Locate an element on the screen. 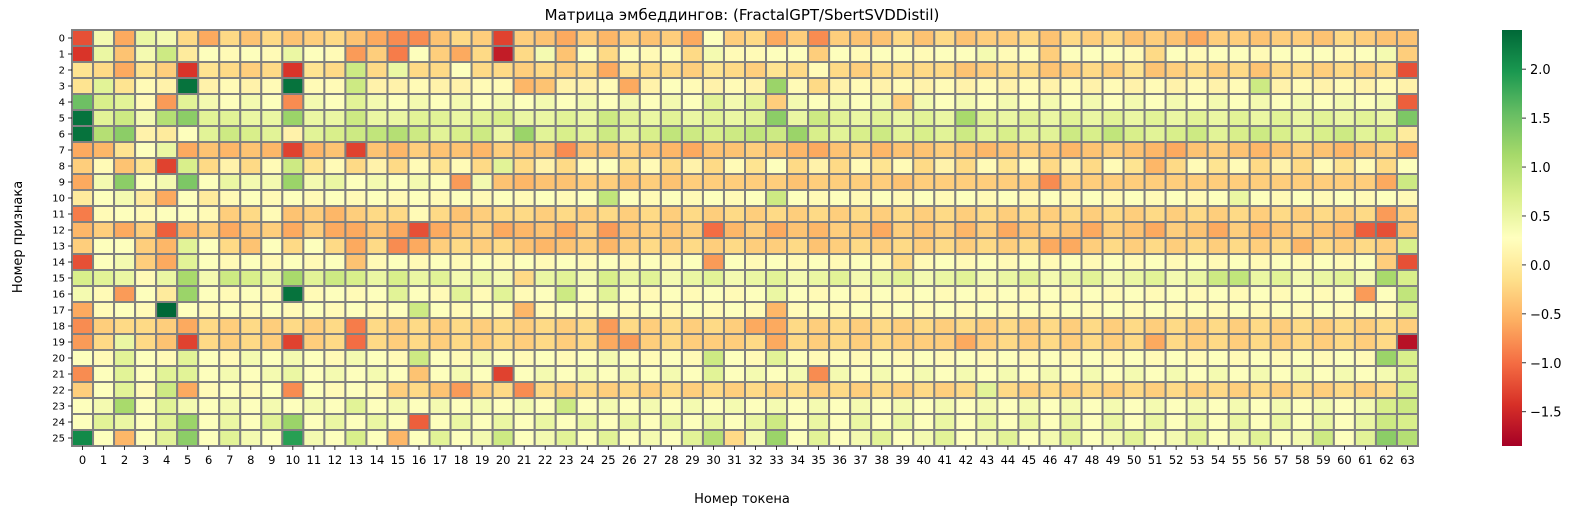 Image resolution: width=1588 pixels, height=519 pixels. y-tick-label: 16 is located at coordinates (58, 295).